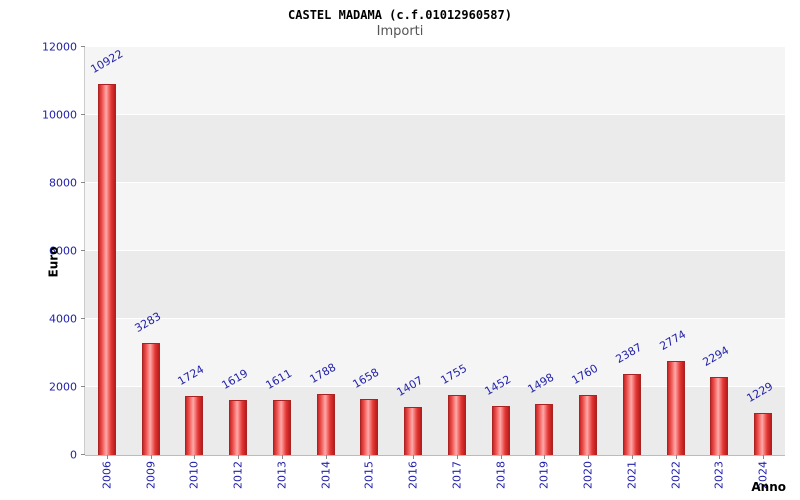  I want to click on x-tick-label: 2006, so click(107, 475).